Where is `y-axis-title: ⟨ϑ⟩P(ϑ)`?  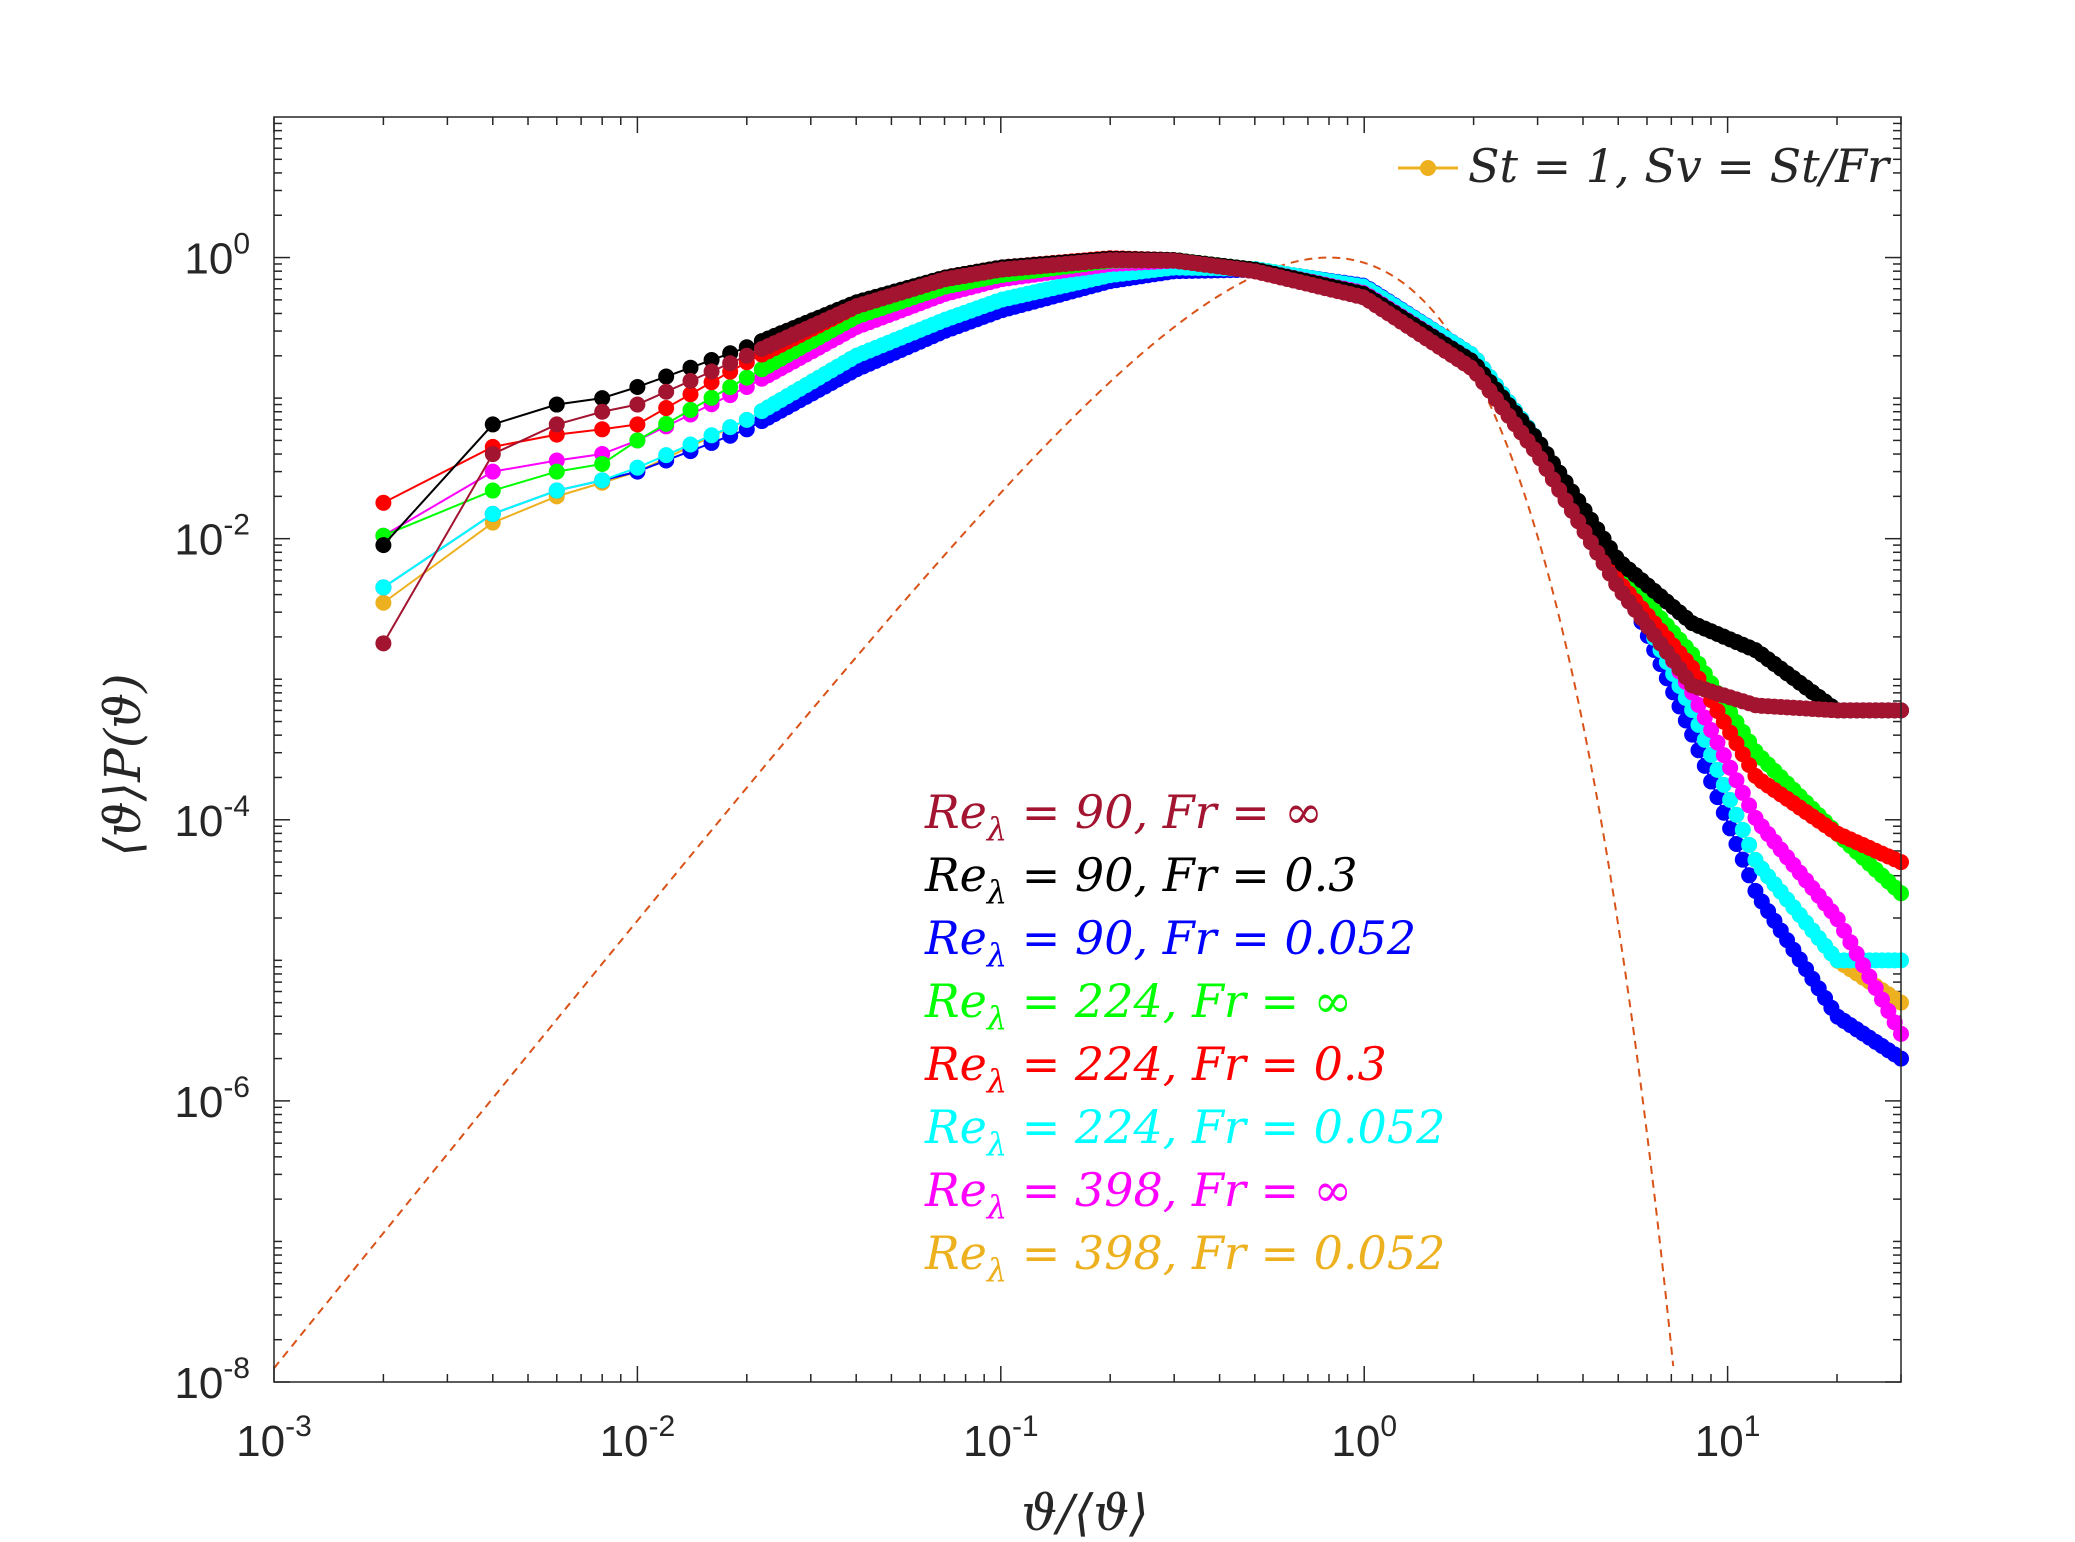 y-axis-title: ⟨ϑ⟩P(ϑ) is located at coordinates (123, 764).